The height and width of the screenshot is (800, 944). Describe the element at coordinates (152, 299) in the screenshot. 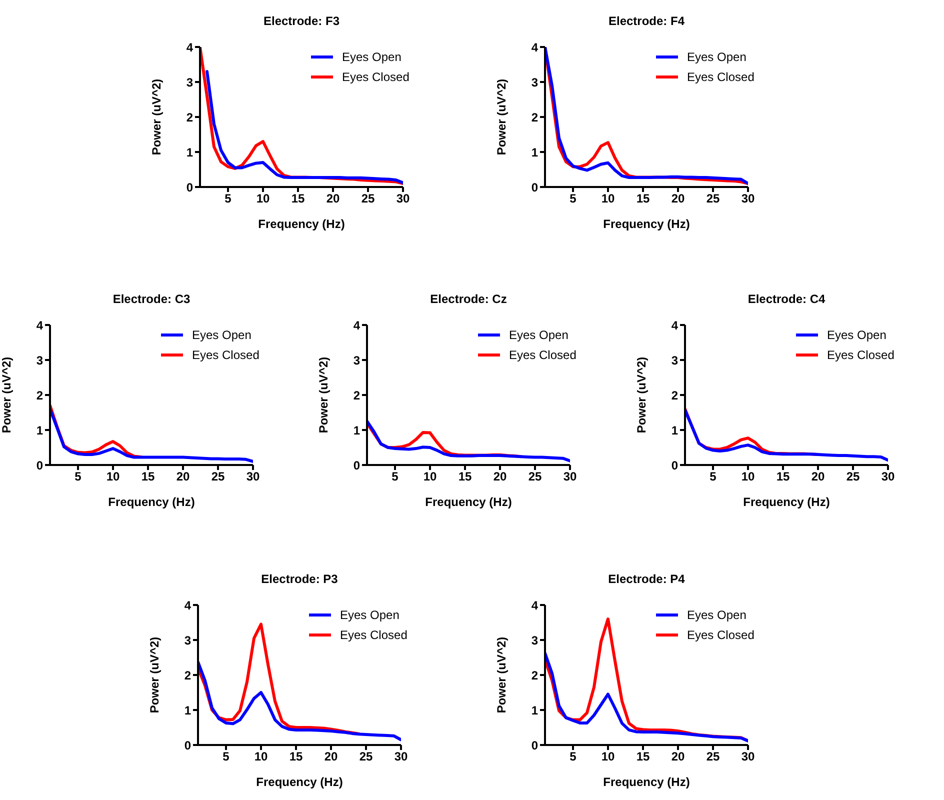

I see `chart-title: Electrode: C3` at that location.